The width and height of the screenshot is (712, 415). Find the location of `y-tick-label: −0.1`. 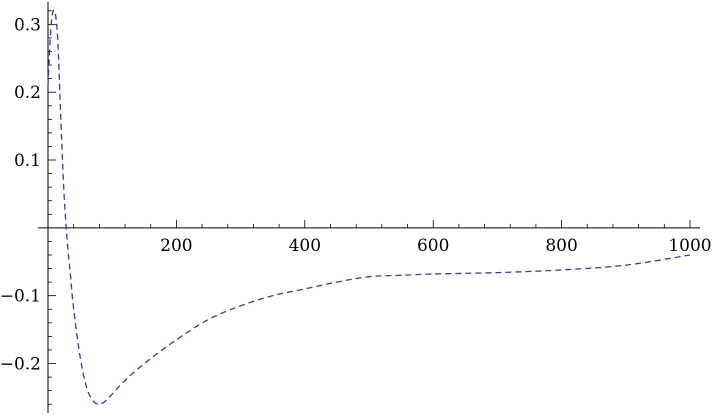

y-tick-label: −0.1 is located at coordinates (20, 297).